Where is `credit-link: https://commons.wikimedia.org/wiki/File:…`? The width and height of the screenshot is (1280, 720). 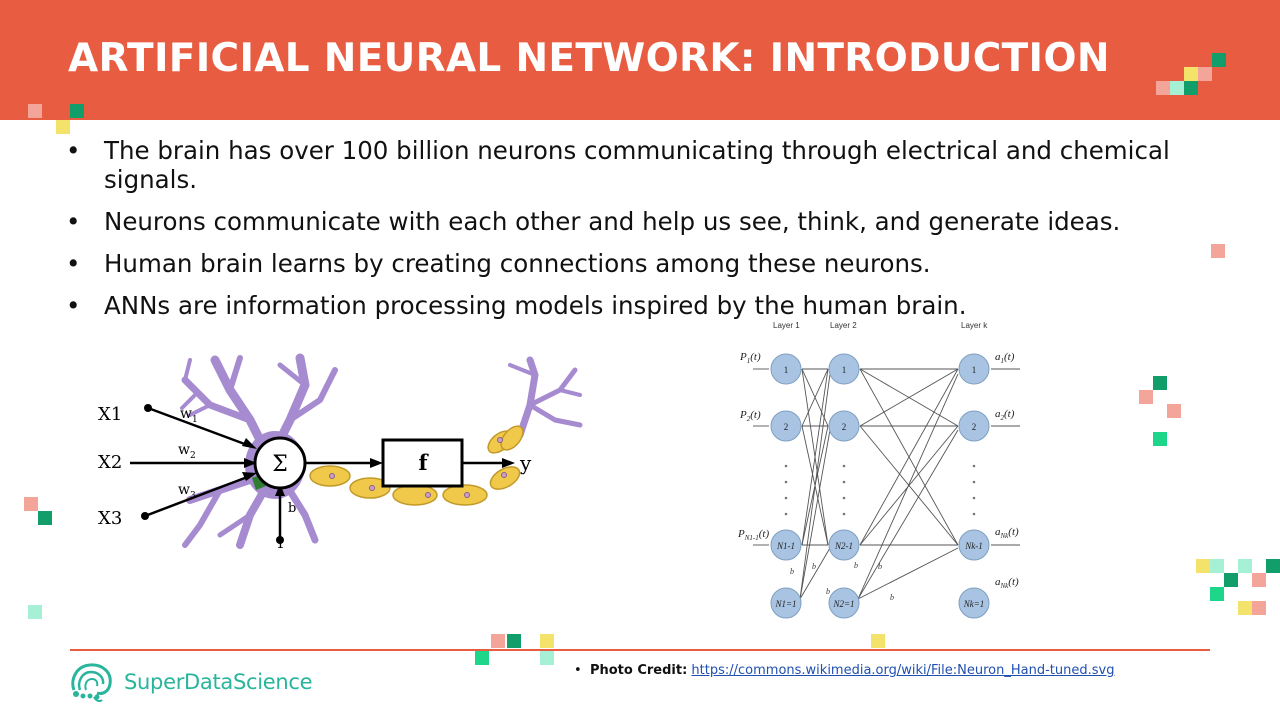
credit-link: https://commons.wikimedia.org/wiki/File:… is located at coordinates (903, 670).